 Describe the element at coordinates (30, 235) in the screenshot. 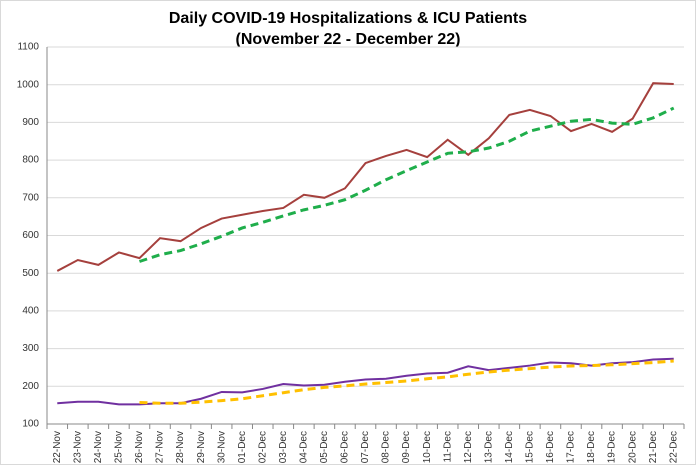

I see `y-tick-label: 600` at that location.